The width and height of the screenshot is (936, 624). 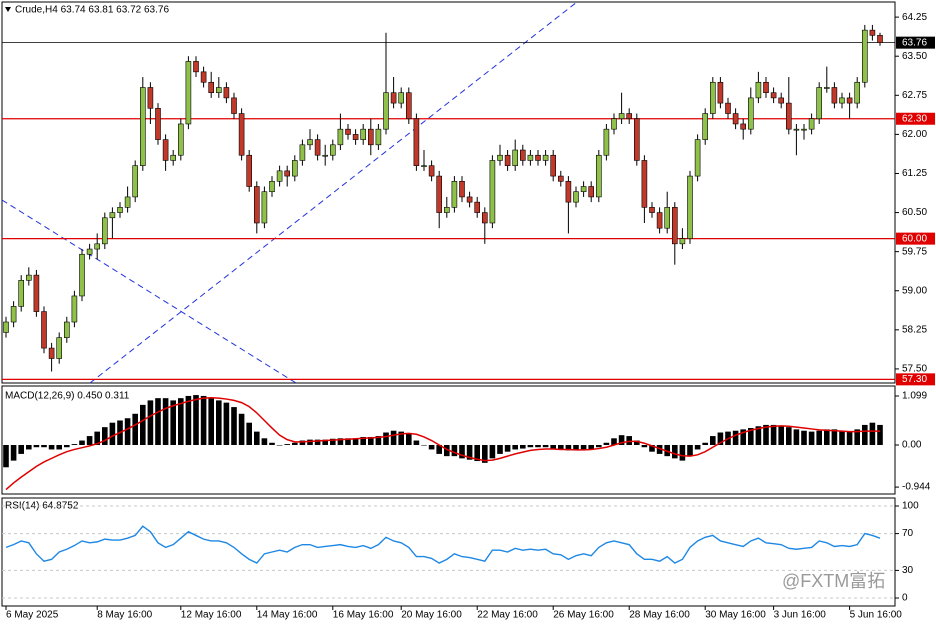 What do you see at coordinates (914, 290) in the screenshot?
I see `y-tick-label: 59.00` at bounding box center [914, 290].